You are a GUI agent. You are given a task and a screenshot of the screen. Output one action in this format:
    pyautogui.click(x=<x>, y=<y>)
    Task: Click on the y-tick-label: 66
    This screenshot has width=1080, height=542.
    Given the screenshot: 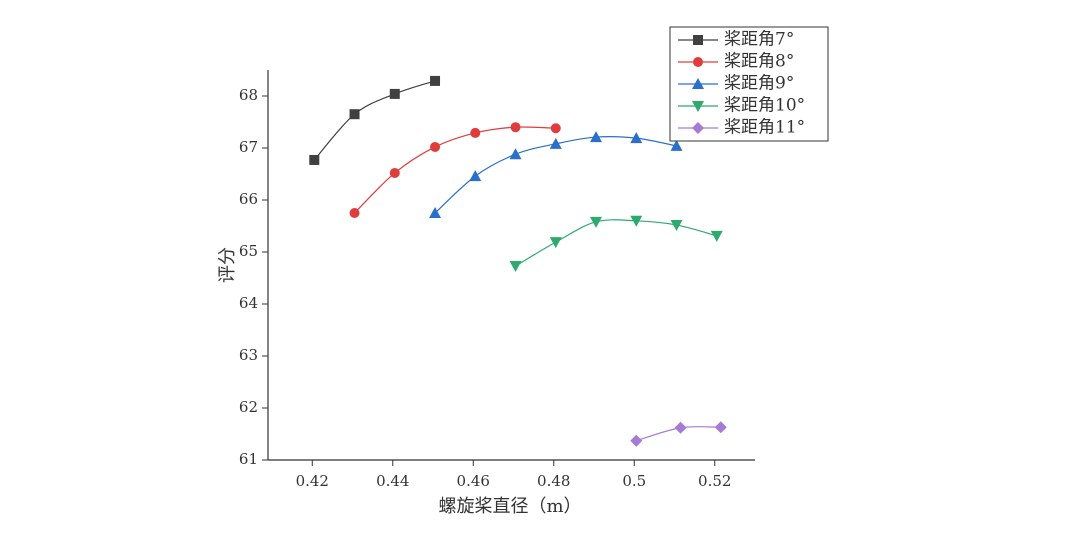 What is the action you would take?
    pyautogui.click(x=248, y=199)
    